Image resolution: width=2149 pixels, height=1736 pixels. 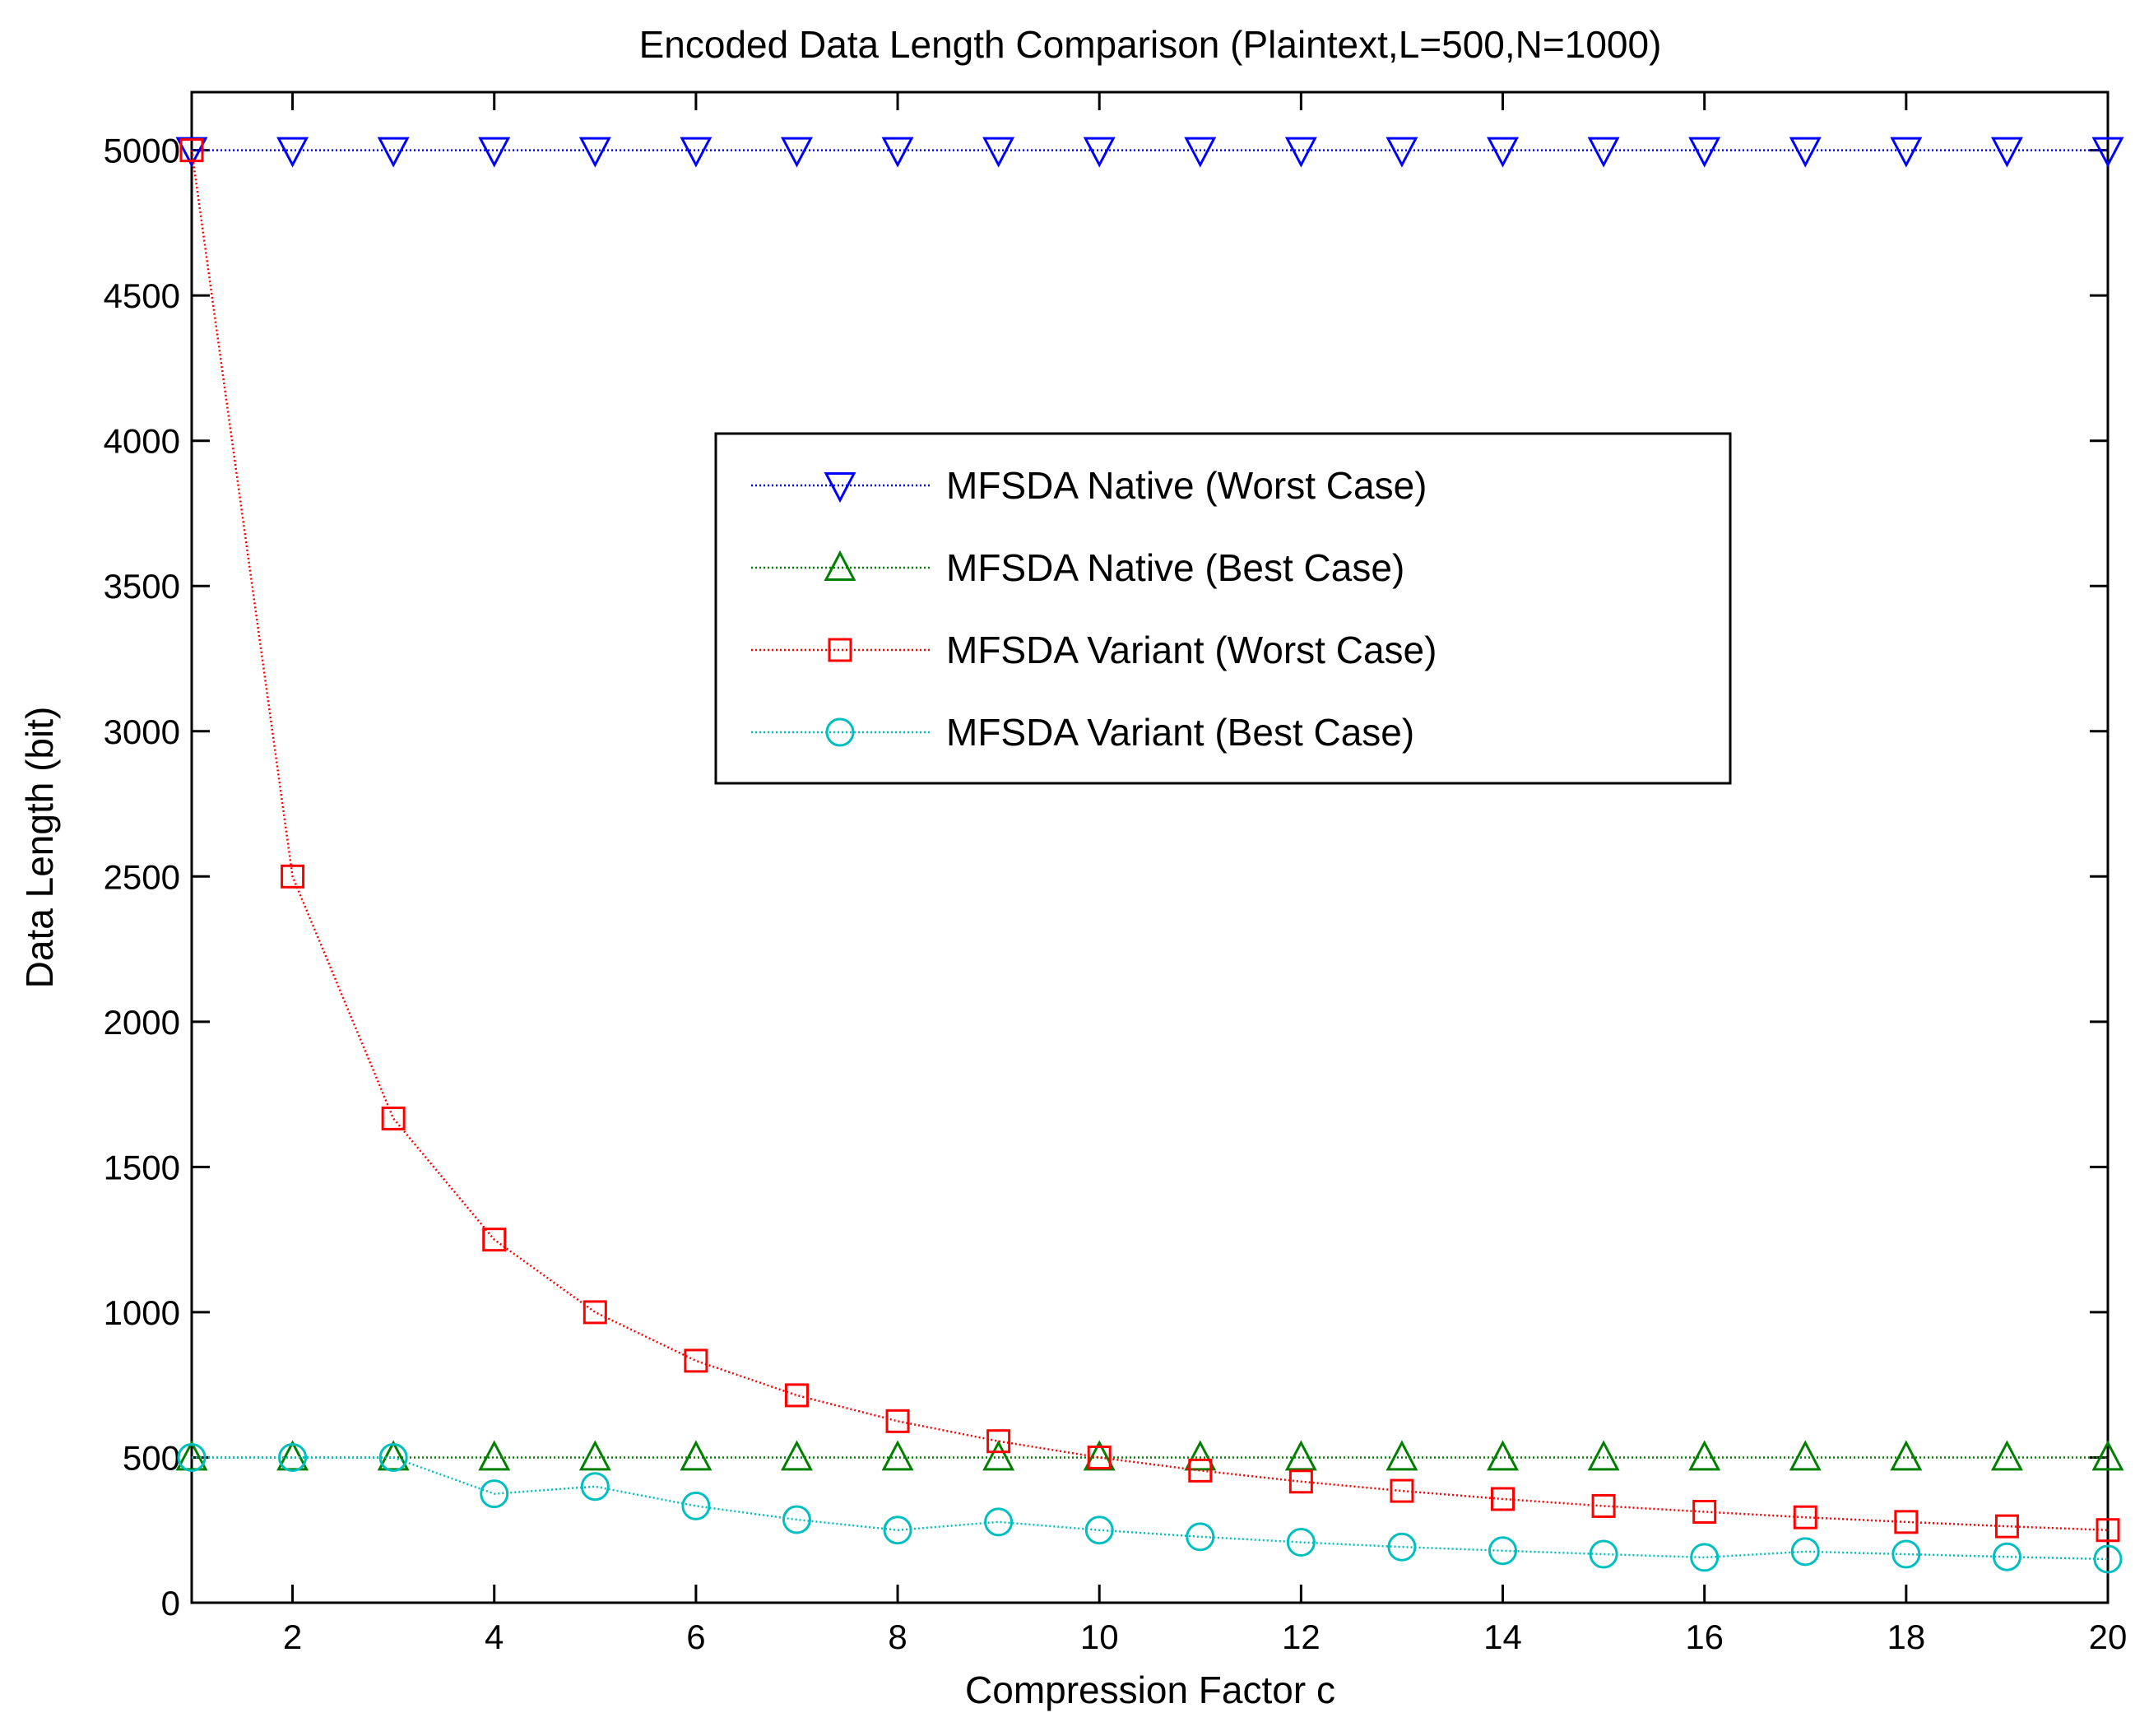 I want to click on series-line, so click(x=1150, y=1508).